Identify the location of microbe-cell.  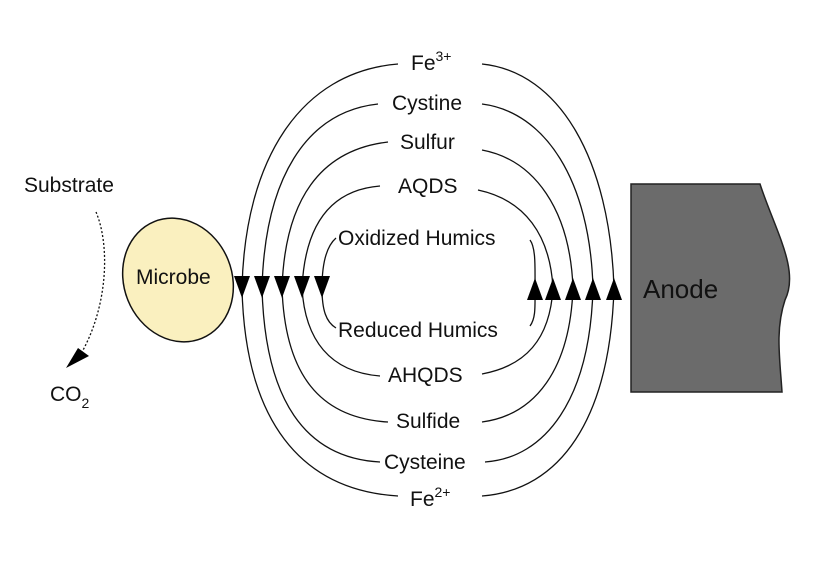
(178, 280).